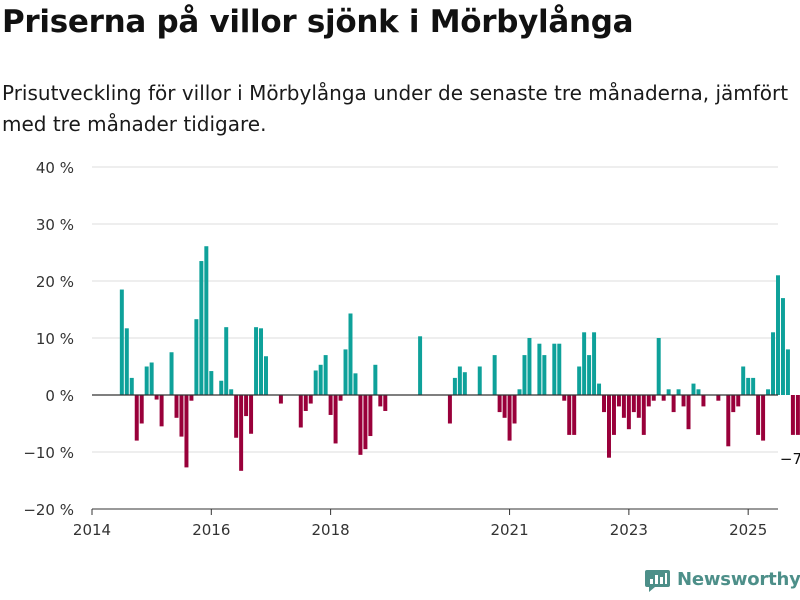  What do you see at coordinates (55, 225) in the screenshot?
I see `y-tick-label: 30 %` at bounding box center [55, 225].